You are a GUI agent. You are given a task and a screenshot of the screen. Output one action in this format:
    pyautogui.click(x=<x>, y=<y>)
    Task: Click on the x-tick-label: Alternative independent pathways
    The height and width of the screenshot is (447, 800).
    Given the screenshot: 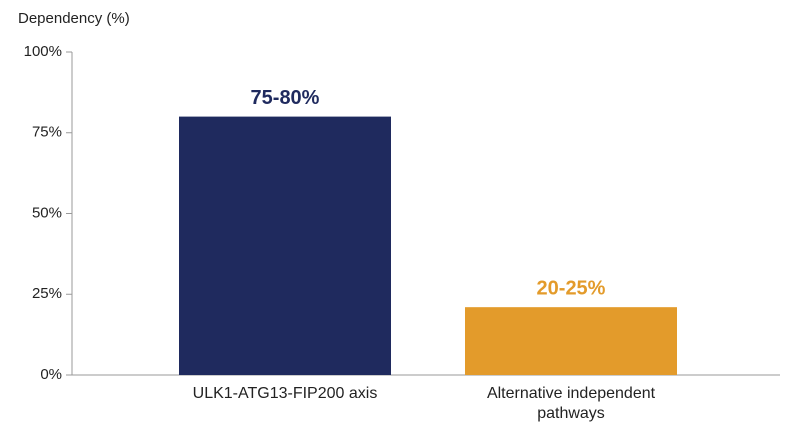 What is the action you would take?
    pyautogui.click(x=571, y=403)
    